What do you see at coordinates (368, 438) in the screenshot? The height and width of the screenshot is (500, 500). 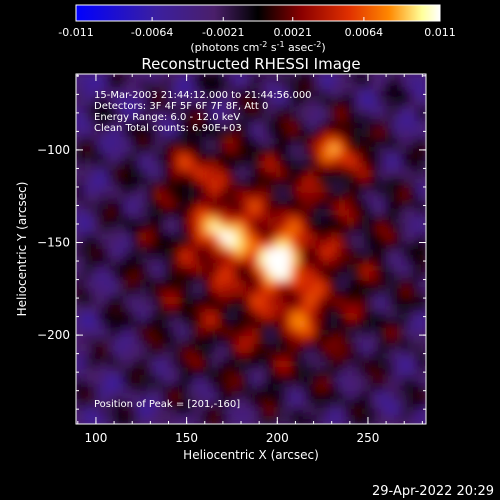 I see `x-tick-label: 250` at bounding box center [368, 438].